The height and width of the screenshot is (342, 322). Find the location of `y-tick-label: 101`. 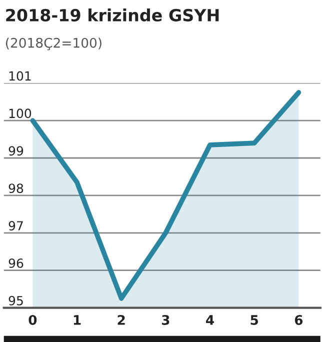

y-tick-label: 101 is located at coordinates (20, 76).